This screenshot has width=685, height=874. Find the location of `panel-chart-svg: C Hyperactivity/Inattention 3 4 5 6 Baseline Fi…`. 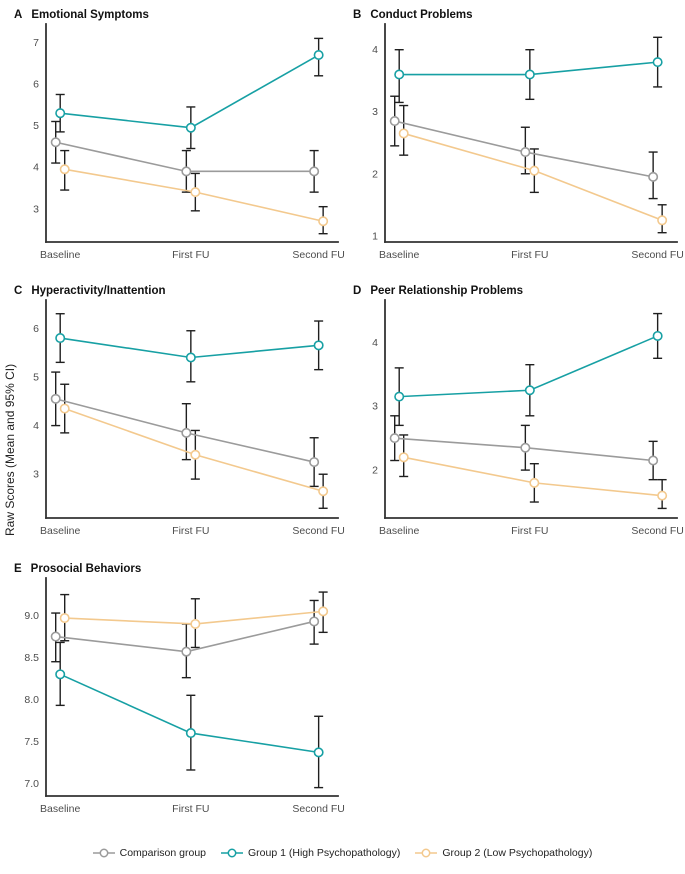

panel-chart-svg: C Hyperactivity/Inattention 3 4 5 6 Baseline Fi… is located at coordinates (179, 411).